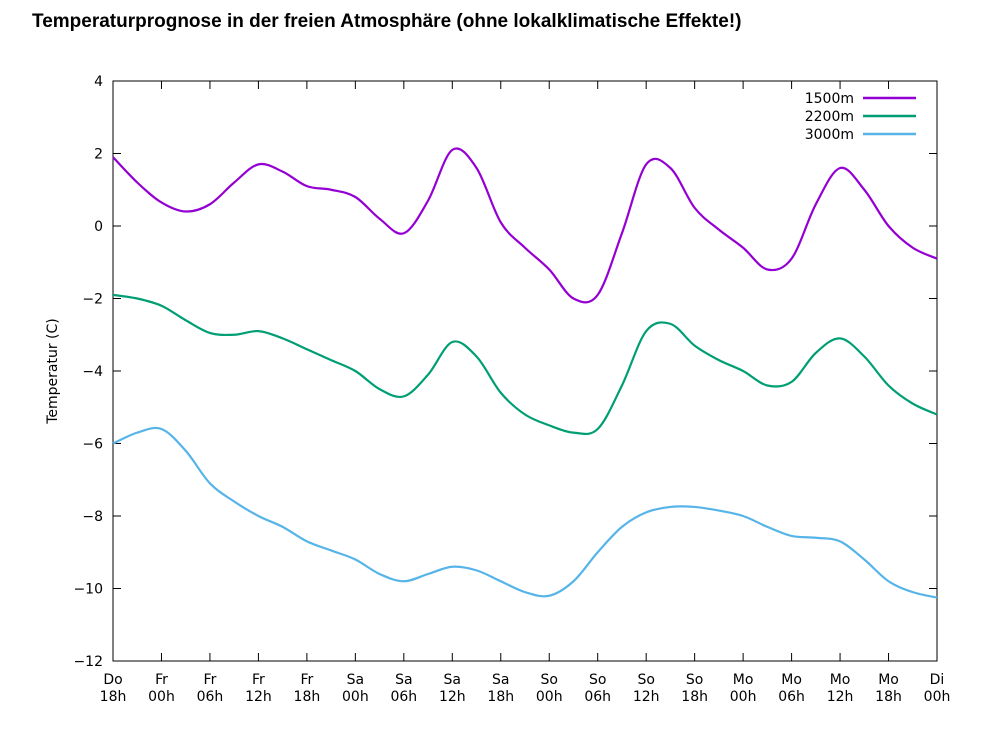  What do you see at coordinates (829, 135) in the screenshot?
I see `legend-label: 3000m` at bounding box center [829, 135].